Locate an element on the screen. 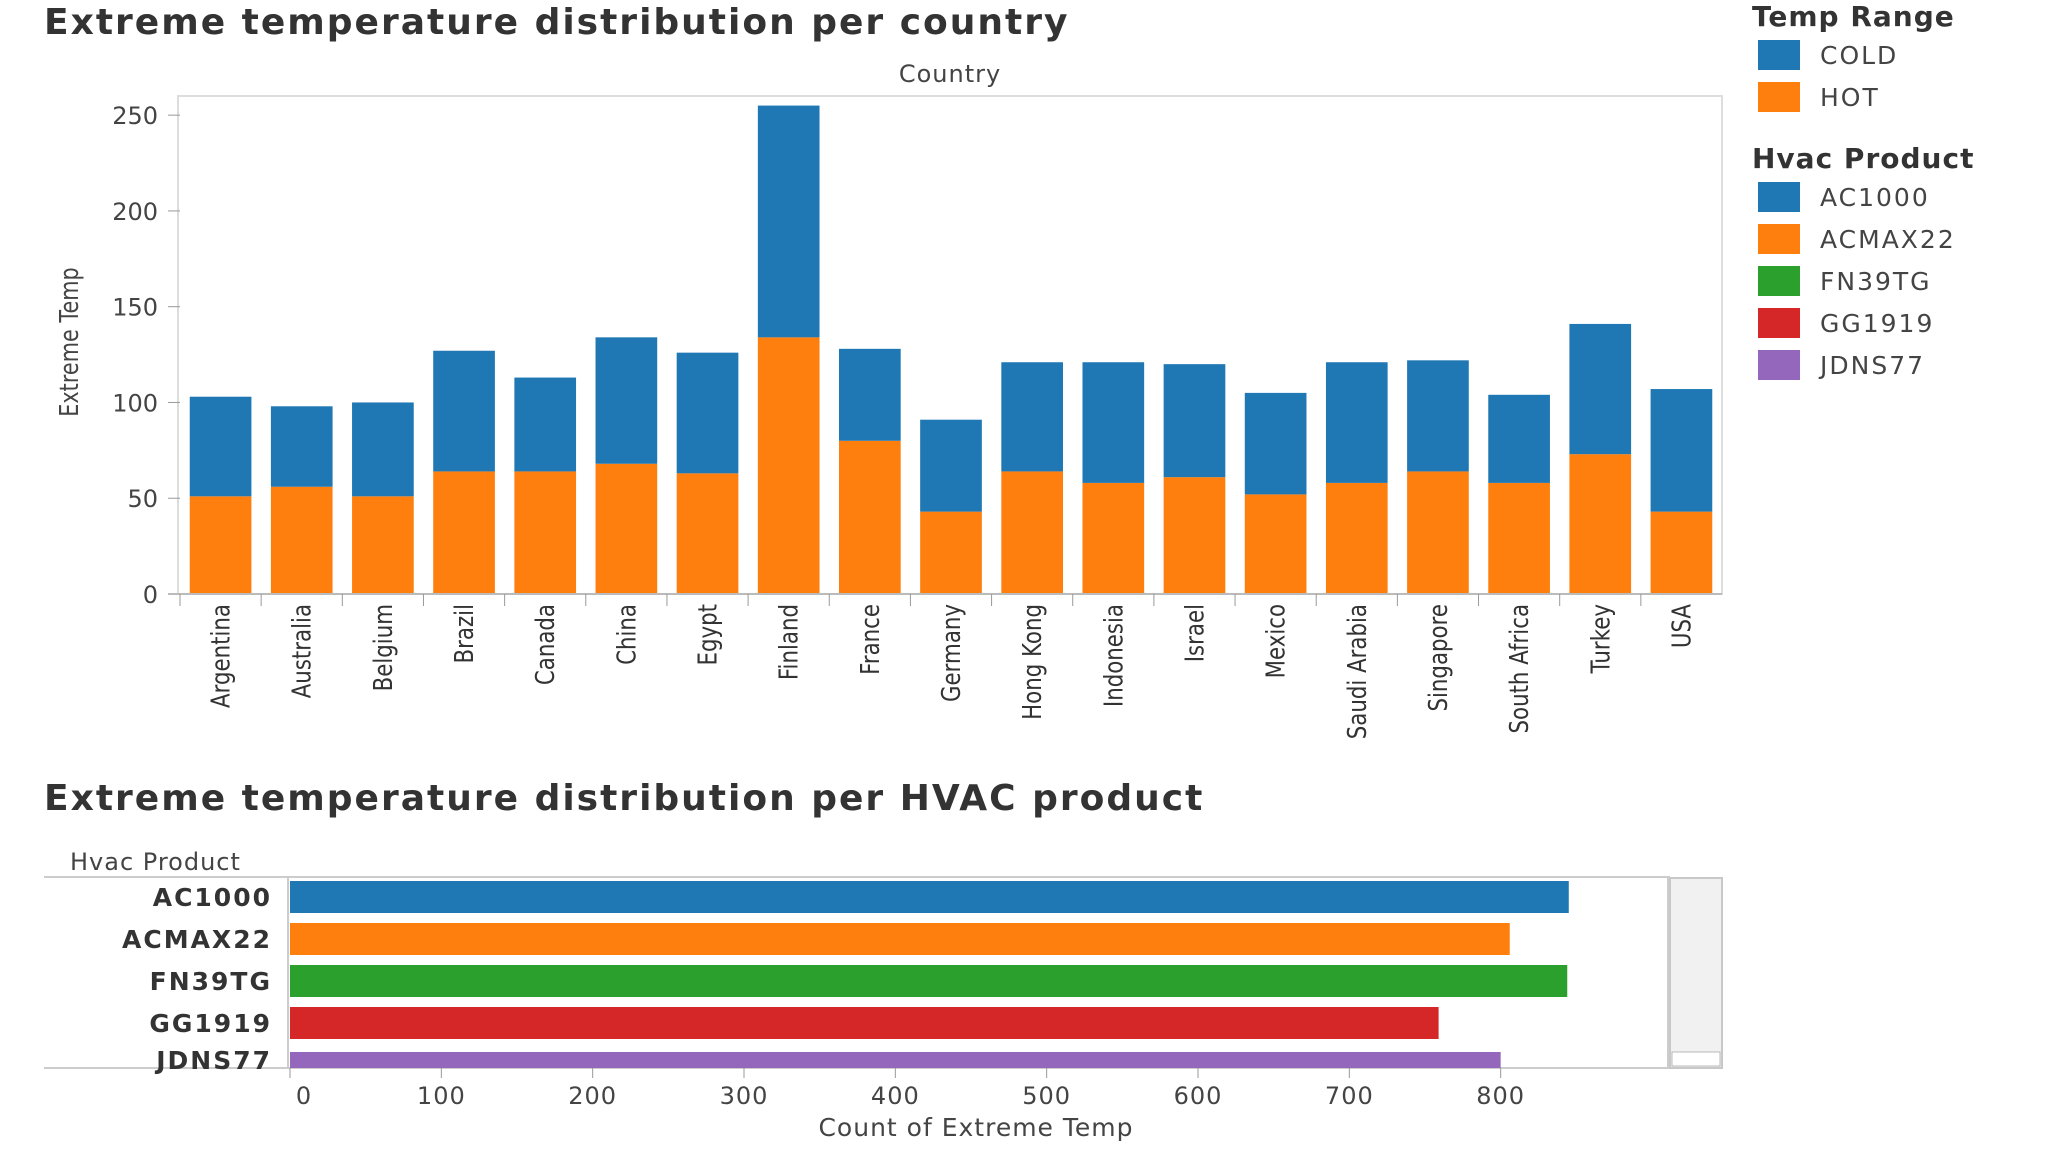  x-tick-label: Egypt is located at coordinates (707, 634).